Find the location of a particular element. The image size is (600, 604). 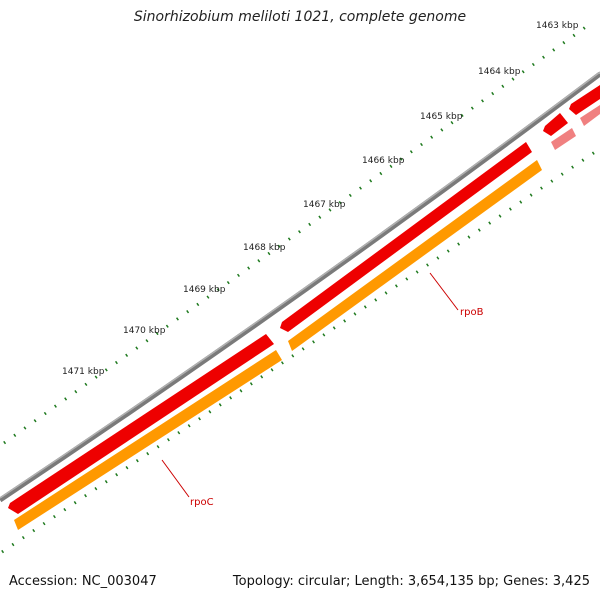

ruler-label-1466: 1466 kbp is located at coordinates (383, 161).